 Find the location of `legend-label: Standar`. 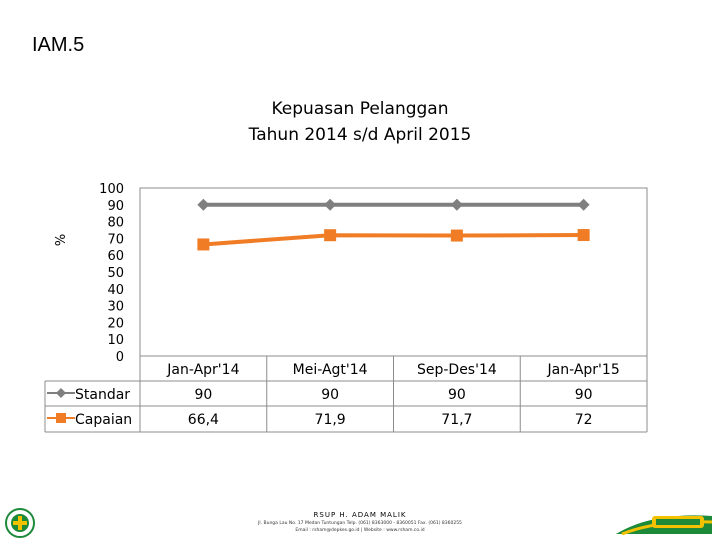

legend-label: Standar is located at coordinates (102, 395).